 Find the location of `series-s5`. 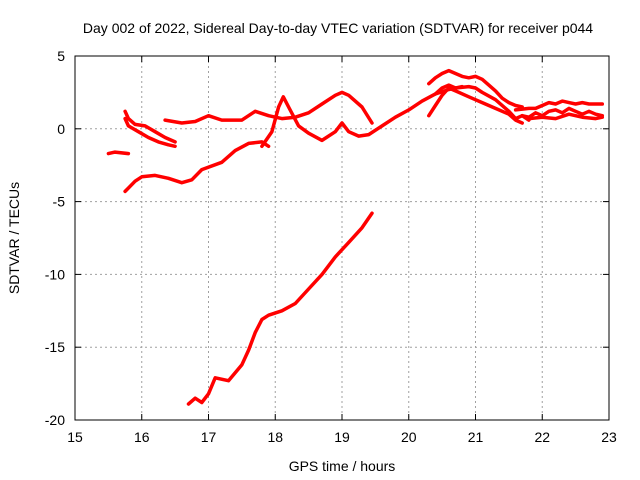

series-s5 is located at coordinates (268, 107).